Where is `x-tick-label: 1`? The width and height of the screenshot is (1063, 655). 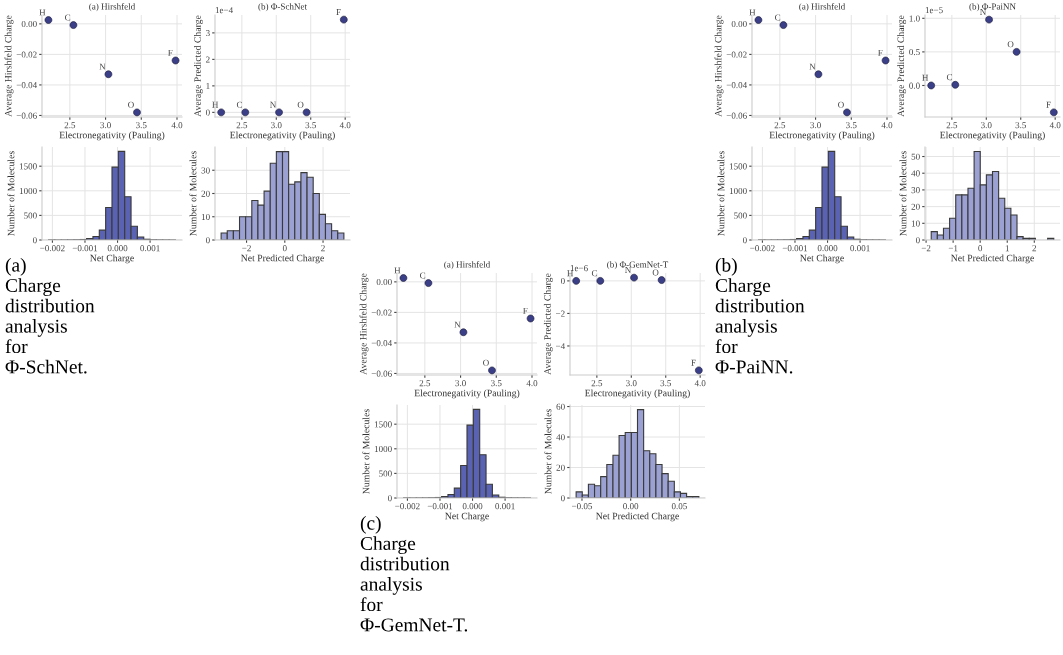
x-tick-label: 1 is located at coordinates (1007, 248).